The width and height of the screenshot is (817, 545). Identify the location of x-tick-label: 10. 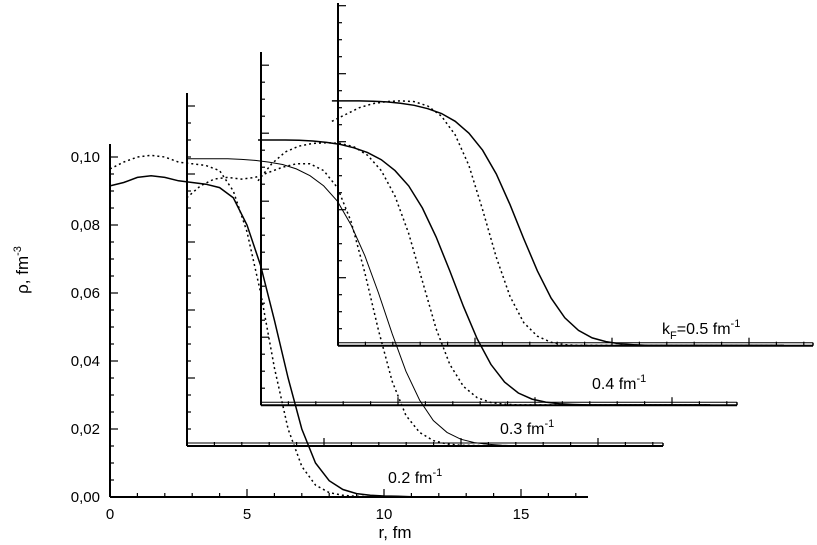
(384, 514).